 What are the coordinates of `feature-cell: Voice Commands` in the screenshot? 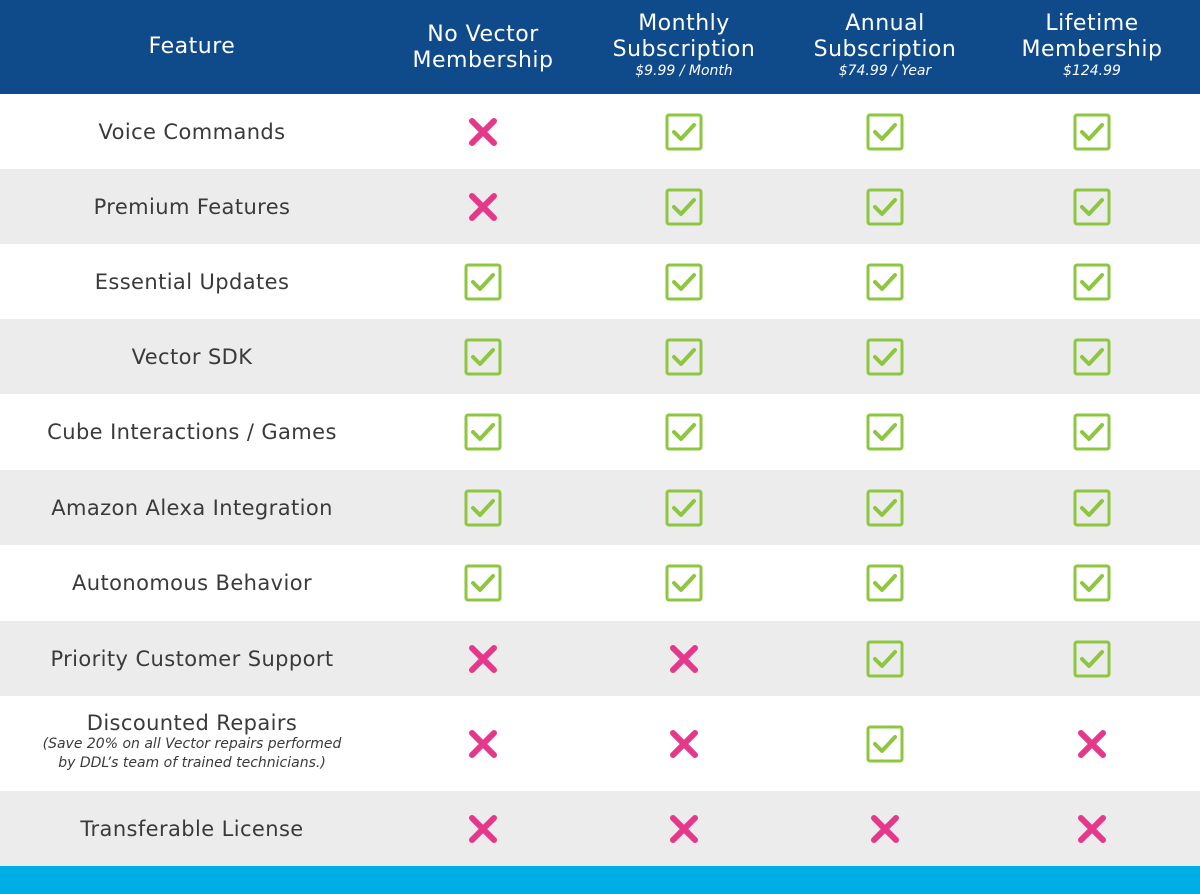 It's located at (192, 131).